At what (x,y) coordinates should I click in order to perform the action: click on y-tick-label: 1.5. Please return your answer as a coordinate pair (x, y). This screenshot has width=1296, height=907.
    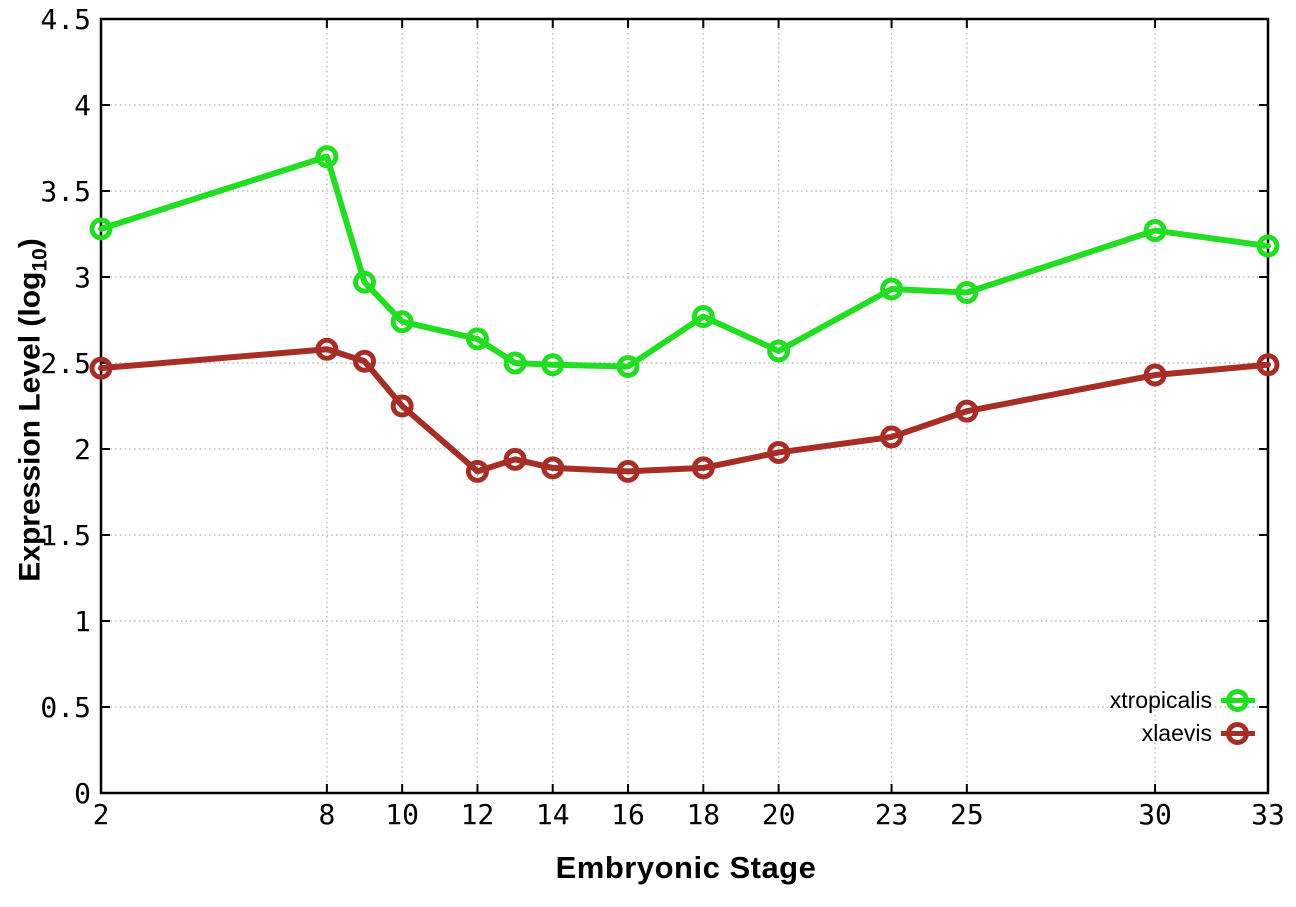
    Looking at the image, I should click on (65, 535).